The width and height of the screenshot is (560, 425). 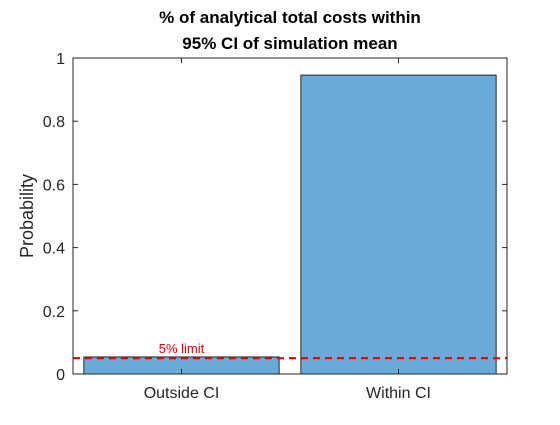 What do you see at coordinates (54, 312) in the screenshot?
I see `y-tick-label: 0.2` at bounding box center [54, 312].